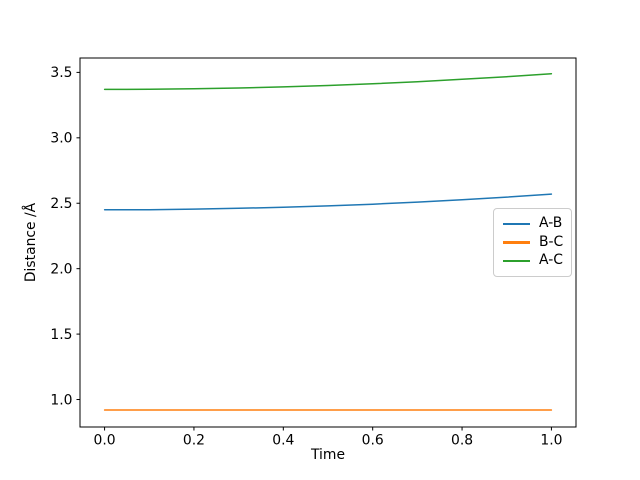  Describe the element at coordinates (61, 204) in the screenshot. I see `y-tick-label: 2.5` at that location.